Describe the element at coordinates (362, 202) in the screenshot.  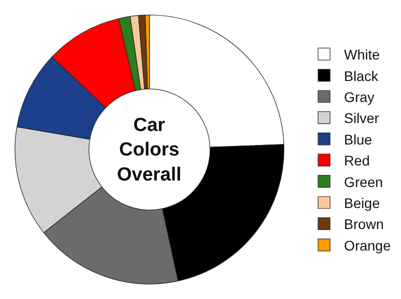
I see `legend-label: Beige` at that location.